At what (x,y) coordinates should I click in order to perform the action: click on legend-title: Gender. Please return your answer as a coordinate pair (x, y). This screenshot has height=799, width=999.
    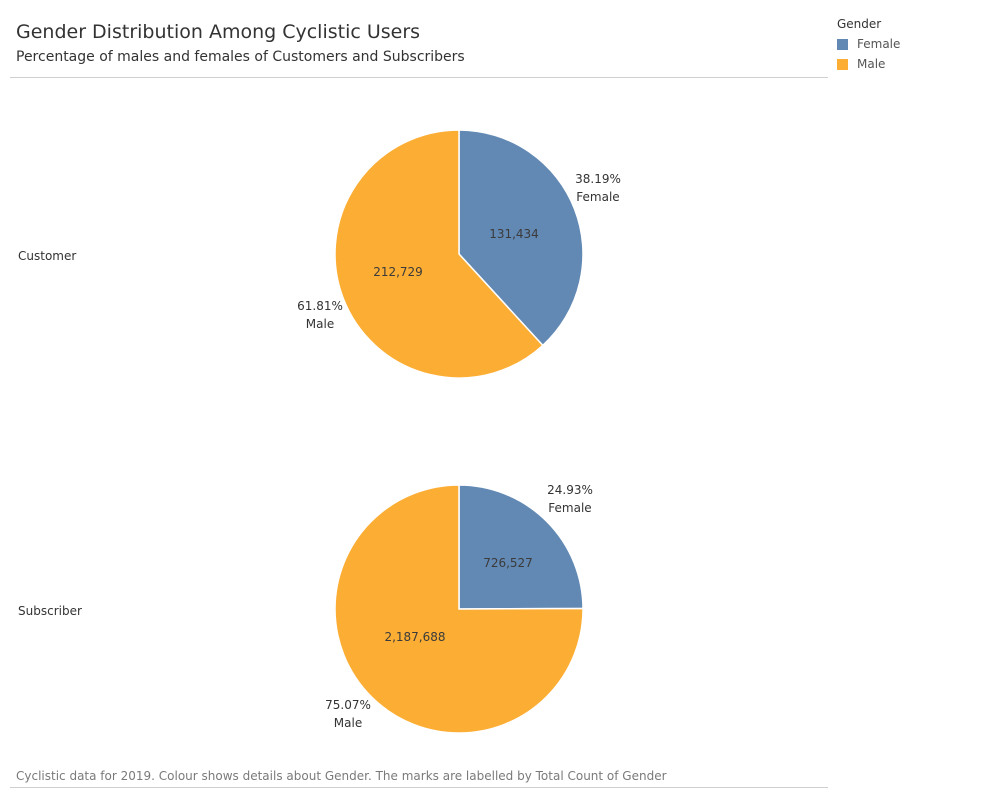
    Looking at the image, I should click on (859, 24).